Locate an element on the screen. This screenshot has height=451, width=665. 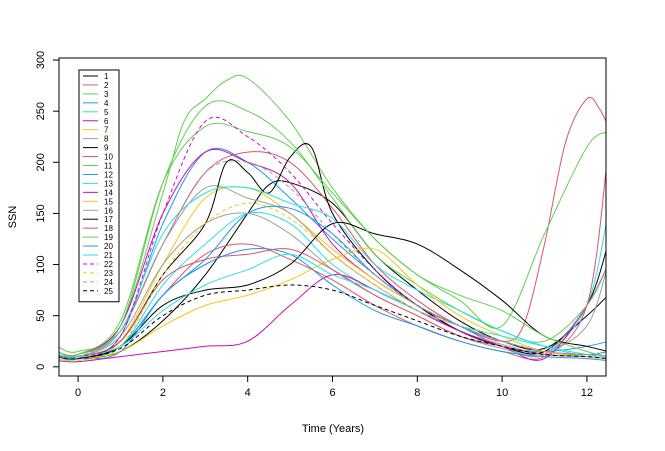
y-tick-label: 50 is located at coordinates (41, 316).